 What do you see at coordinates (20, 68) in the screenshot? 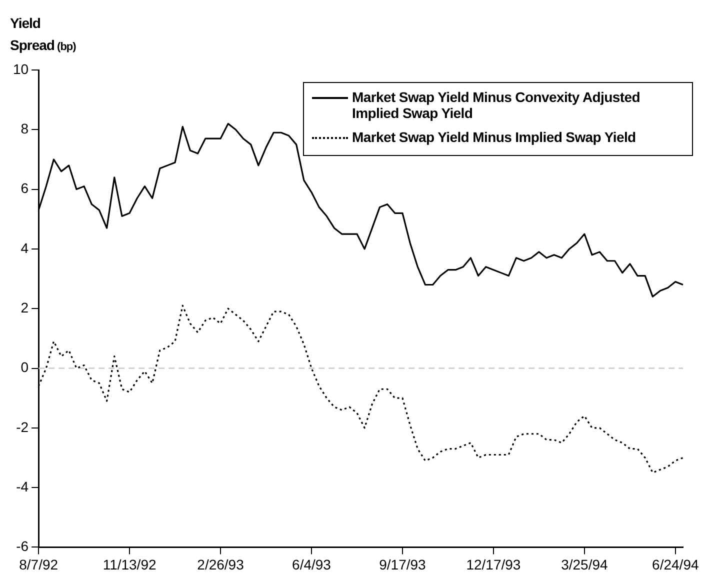
I see `y-tick-label: 10` at bounding box center [20, 68].